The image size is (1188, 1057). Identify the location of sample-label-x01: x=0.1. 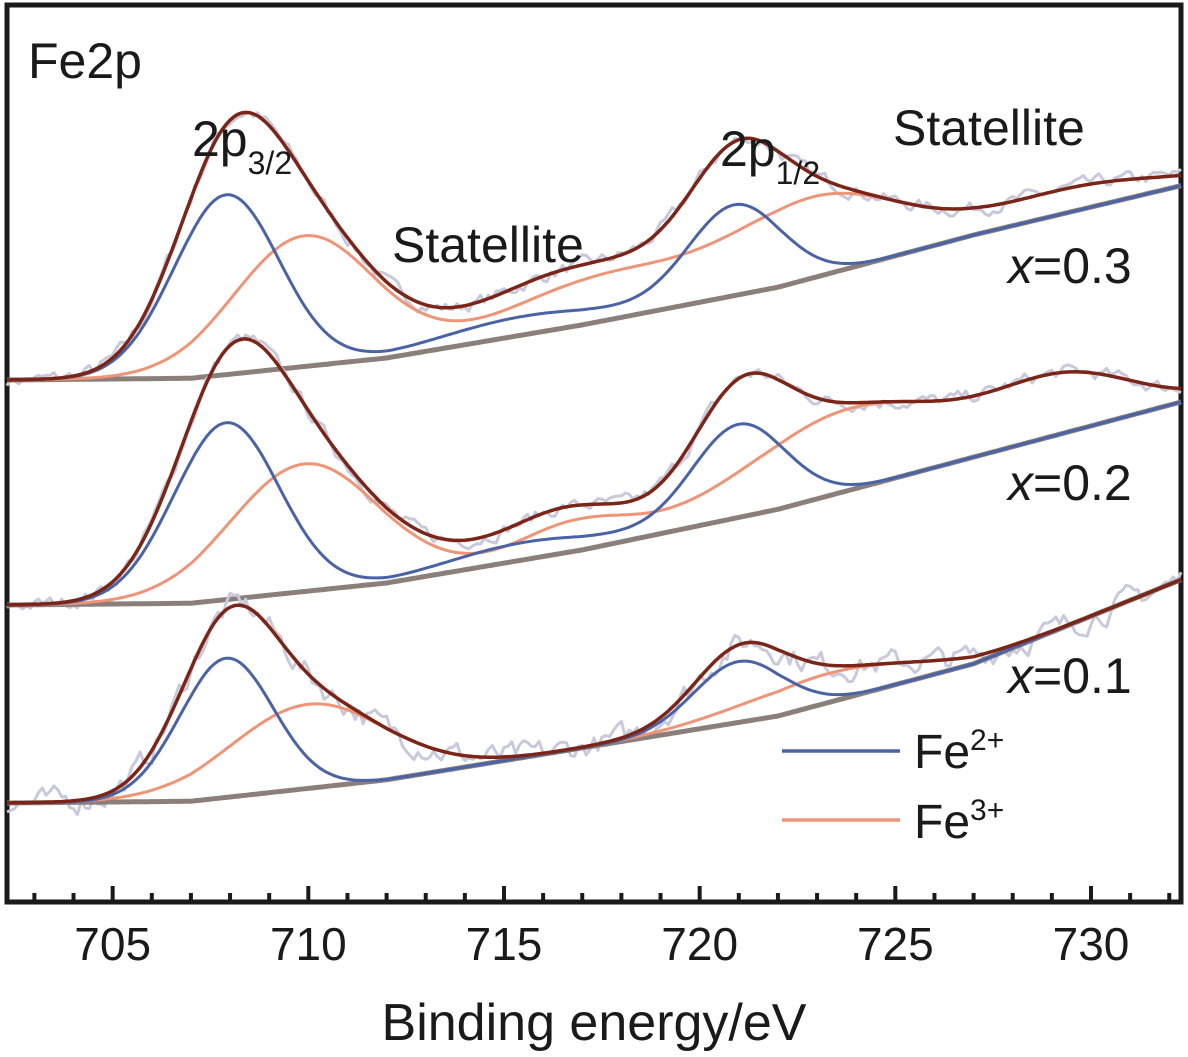
(1069, 676).